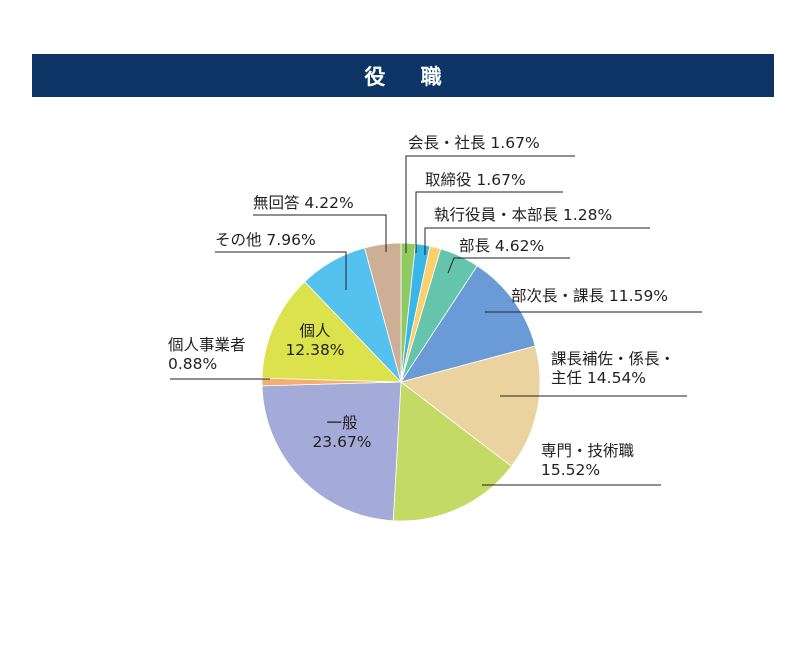 This screenshot has height=650, width=800. I want to click on slice-label: 個人事業者 0.88%, so click(207, 354).